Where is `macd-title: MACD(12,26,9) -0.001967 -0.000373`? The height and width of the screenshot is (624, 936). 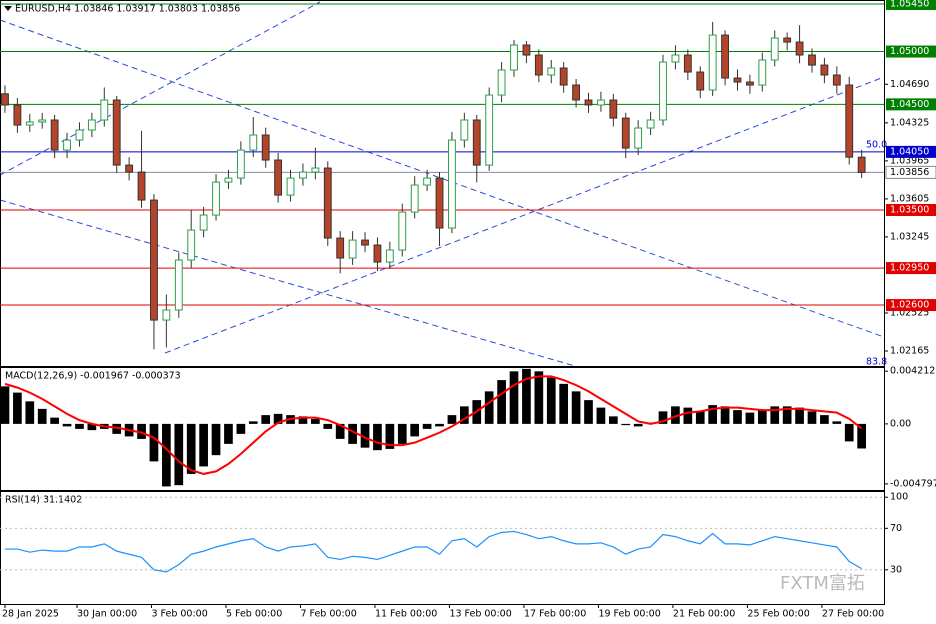 macd-title: MACD(12,26,9) -0.001967 -0.000373 is located at coordinates (93, 376).